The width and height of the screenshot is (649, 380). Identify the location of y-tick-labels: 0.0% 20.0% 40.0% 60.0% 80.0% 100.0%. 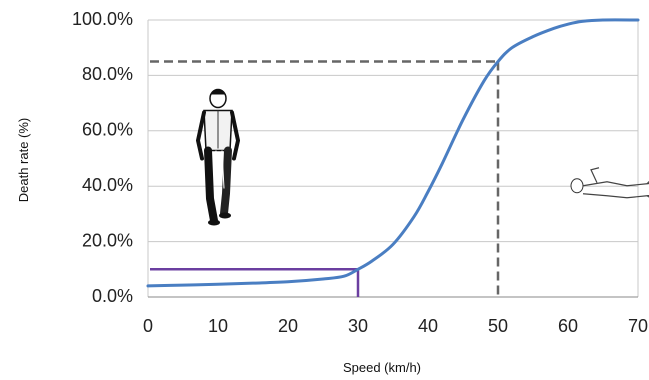
(102, 157).